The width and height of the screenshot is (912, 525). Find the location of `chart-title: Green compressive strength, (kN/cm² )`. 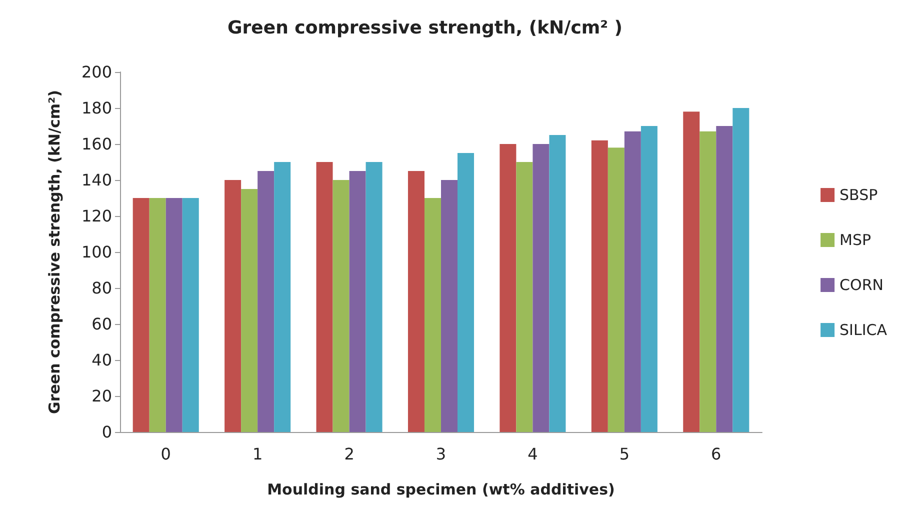

chart-title: Green compressive strength, (kN/cm² ) is located at coordinates (425, 28).